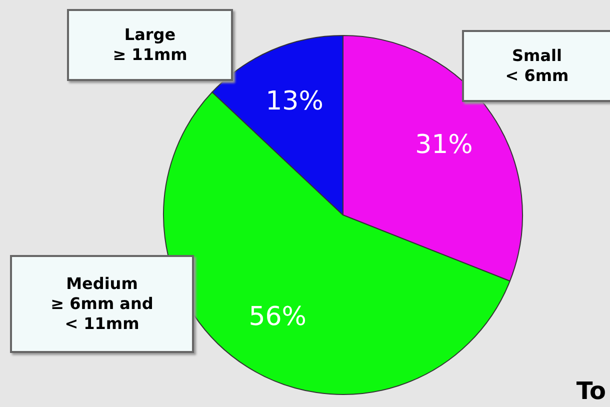 This screenshot has width=610, height=407. Describe the element at coordinates (536, 66) in the screenshot. I see `slice-label: Small < 6mm` at that location.